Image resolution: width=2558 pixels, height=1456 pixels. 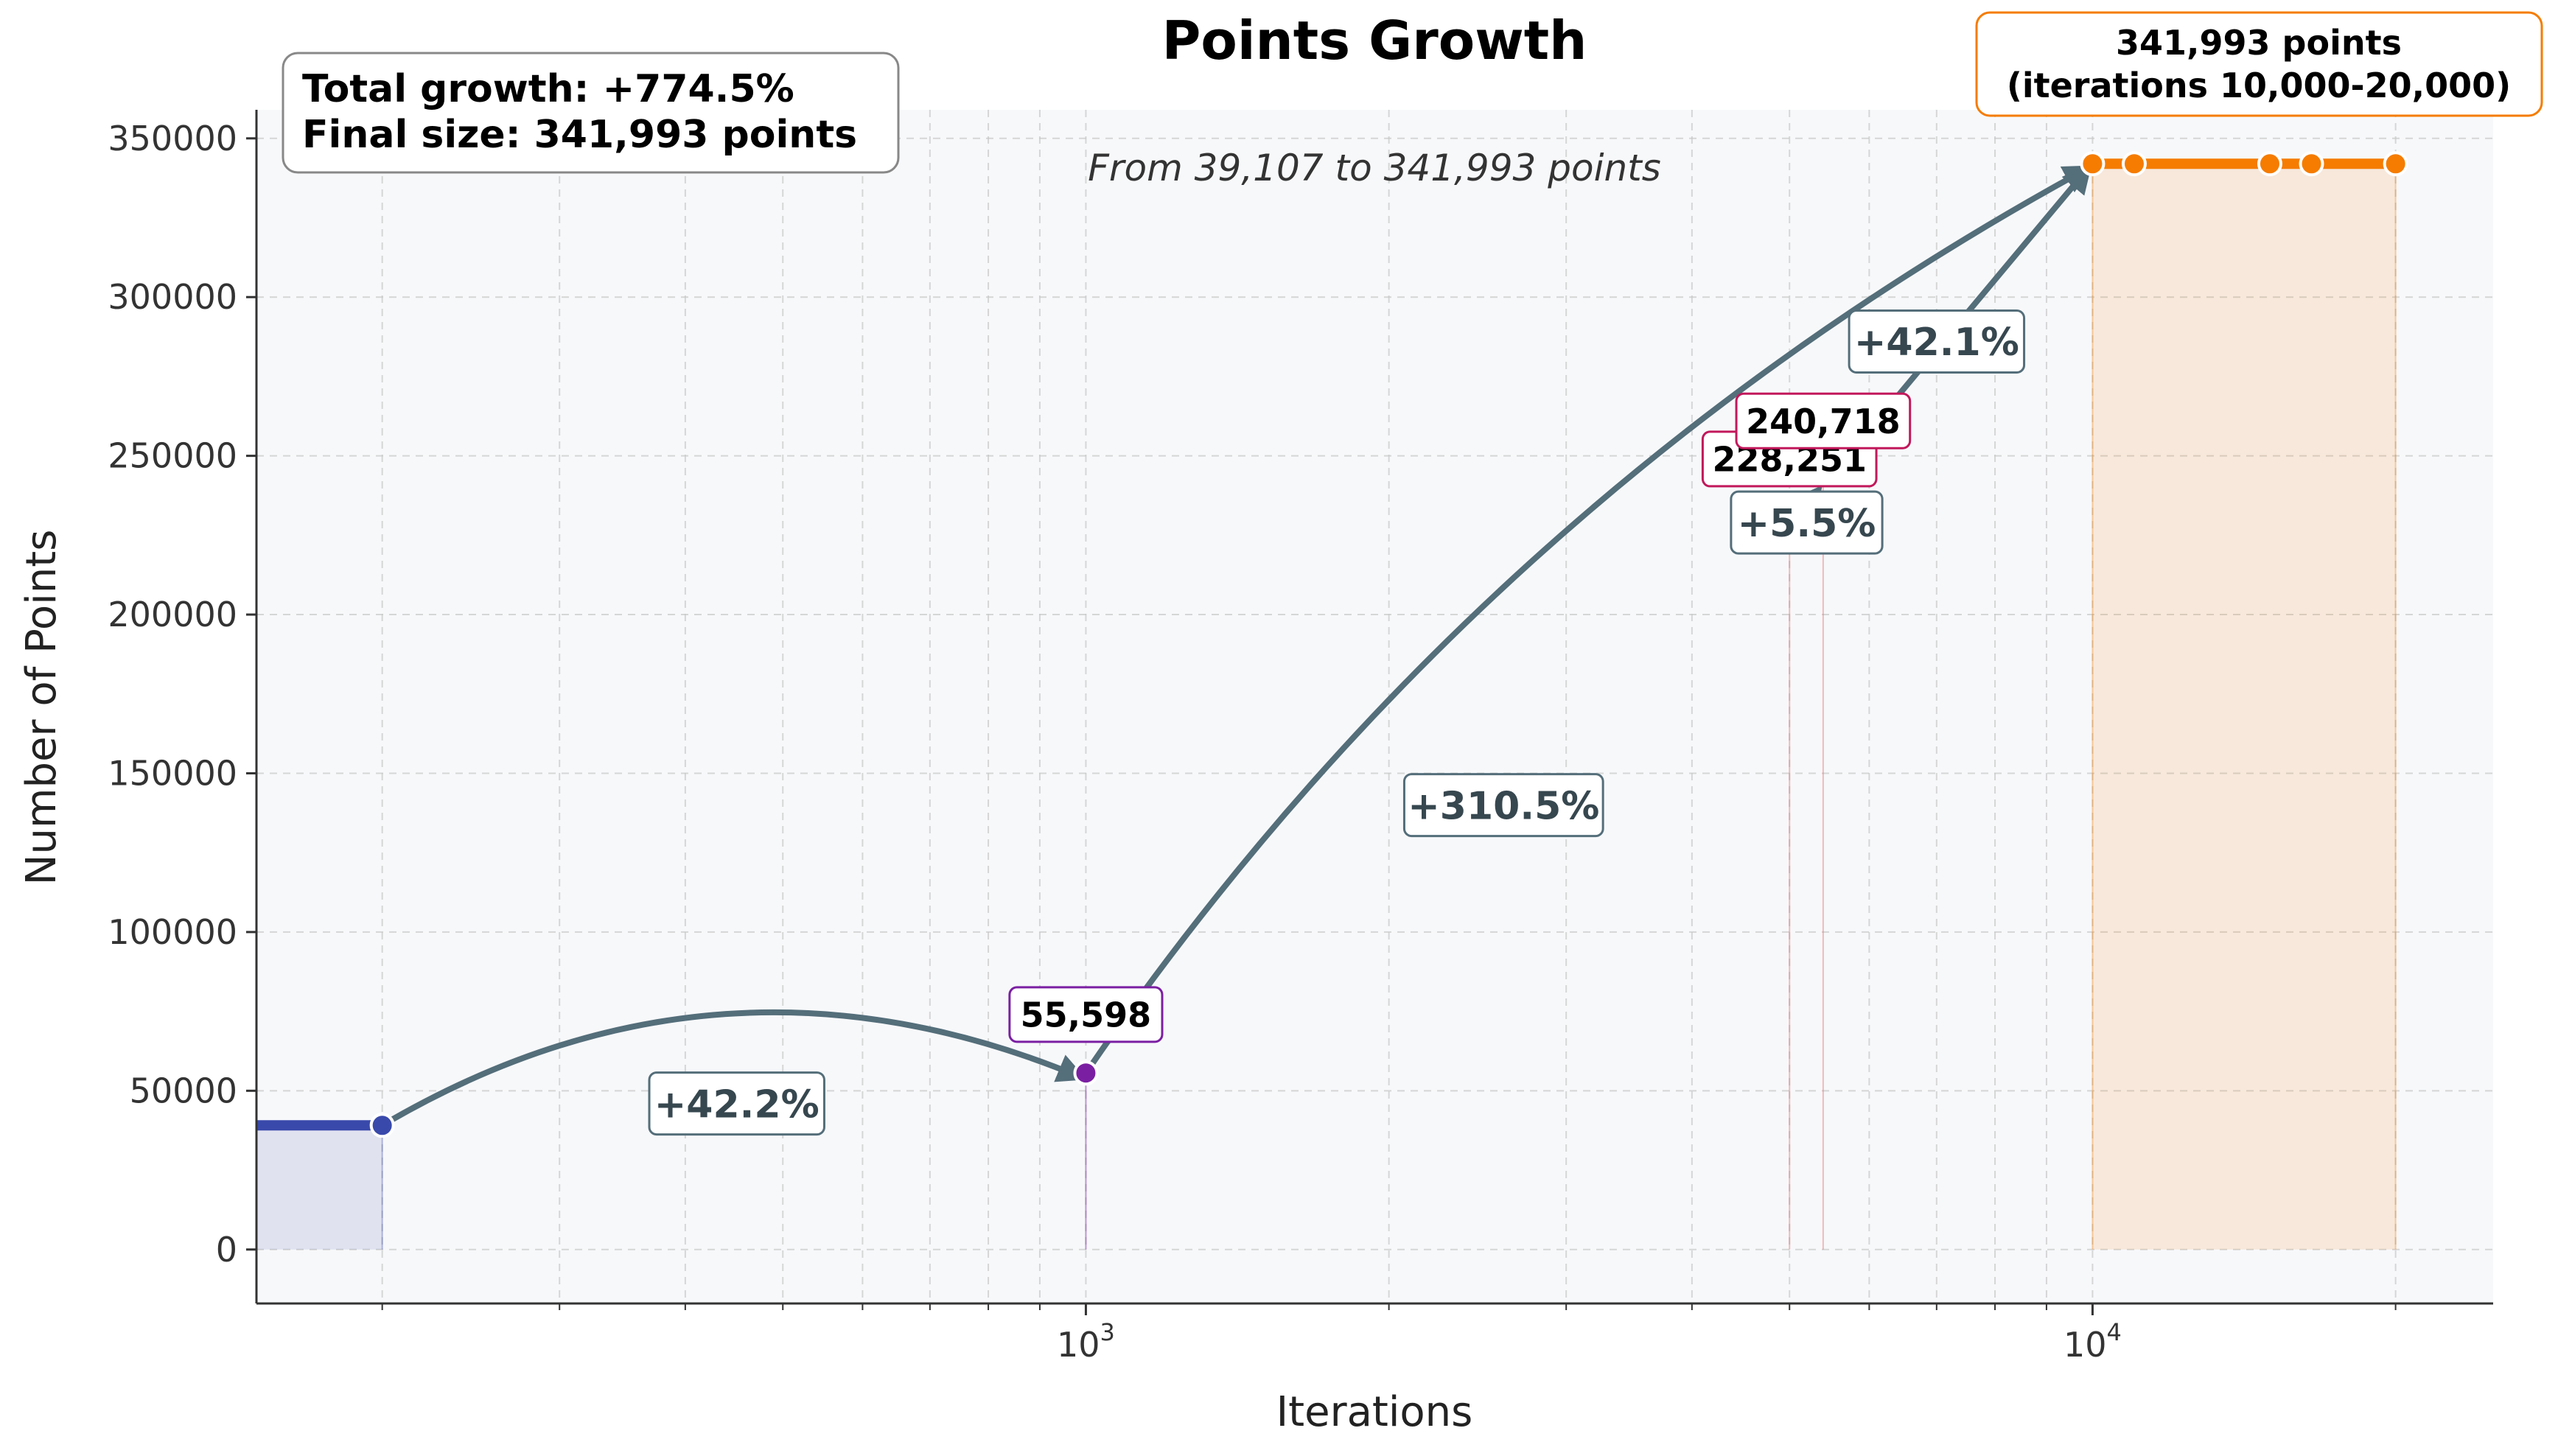 I want to click on growth-arrow, so click(x=733, y=1068).